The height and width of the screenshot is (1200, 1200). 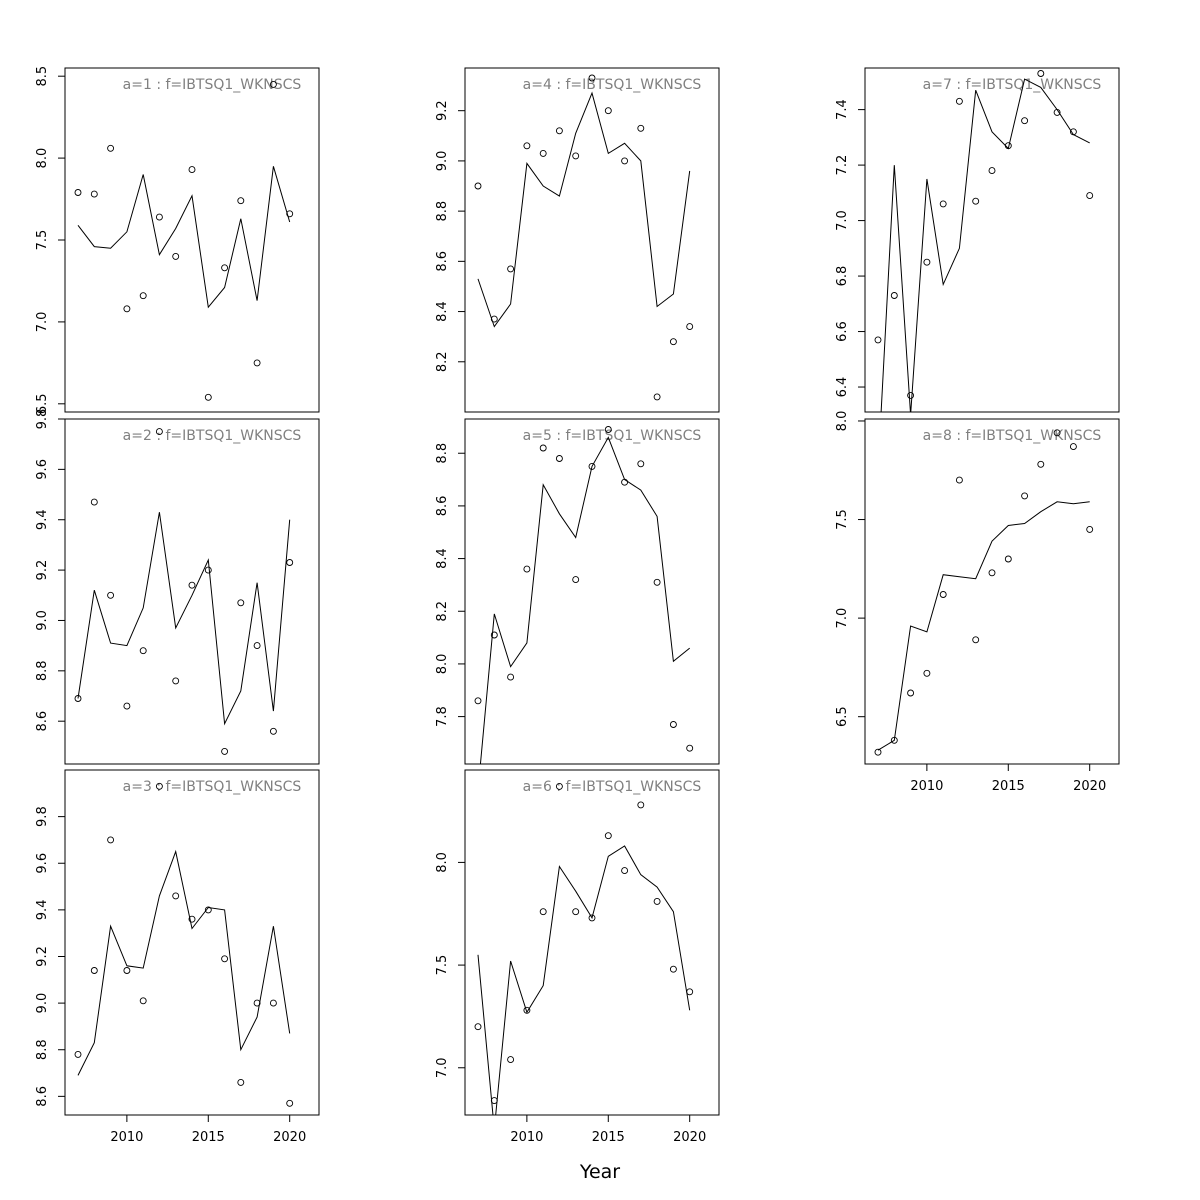 I want to click on panel-title: a=5 : f=IBTSQ1_WKNSCS, so click(x=612, y=436).